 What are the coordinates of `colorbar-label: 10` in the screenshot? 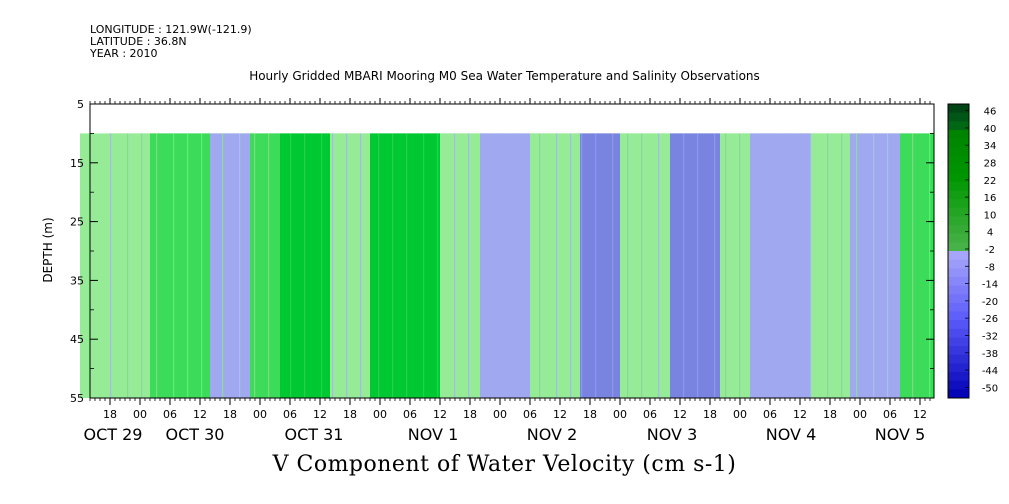 It's located at (990, 215).